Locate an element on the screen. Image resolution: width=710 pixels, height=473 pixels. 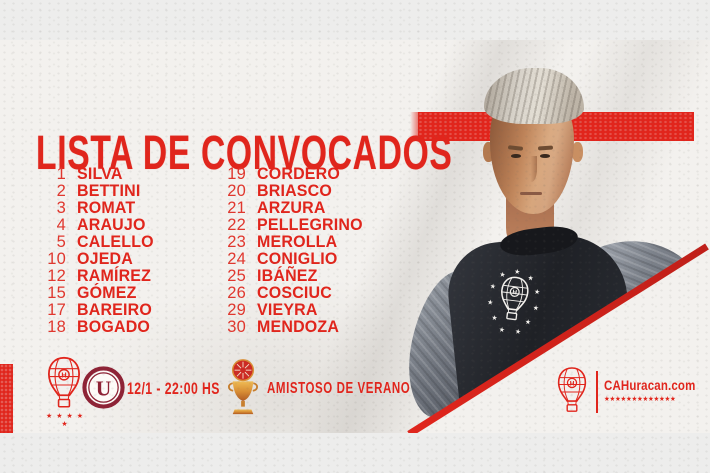
player-name: ARZURA is located at coordinates (291, 207).